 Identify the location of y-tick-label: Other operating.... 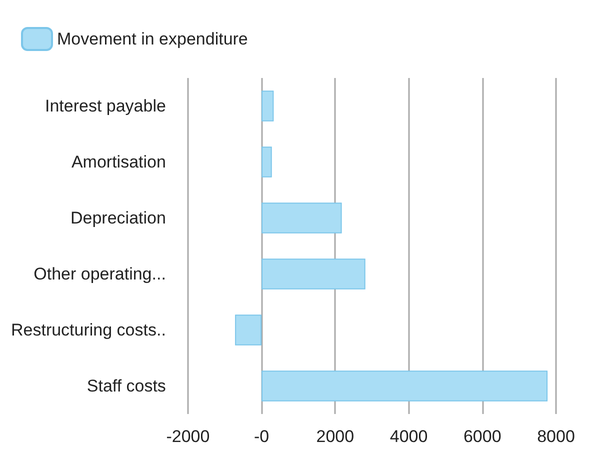
(100, 274).